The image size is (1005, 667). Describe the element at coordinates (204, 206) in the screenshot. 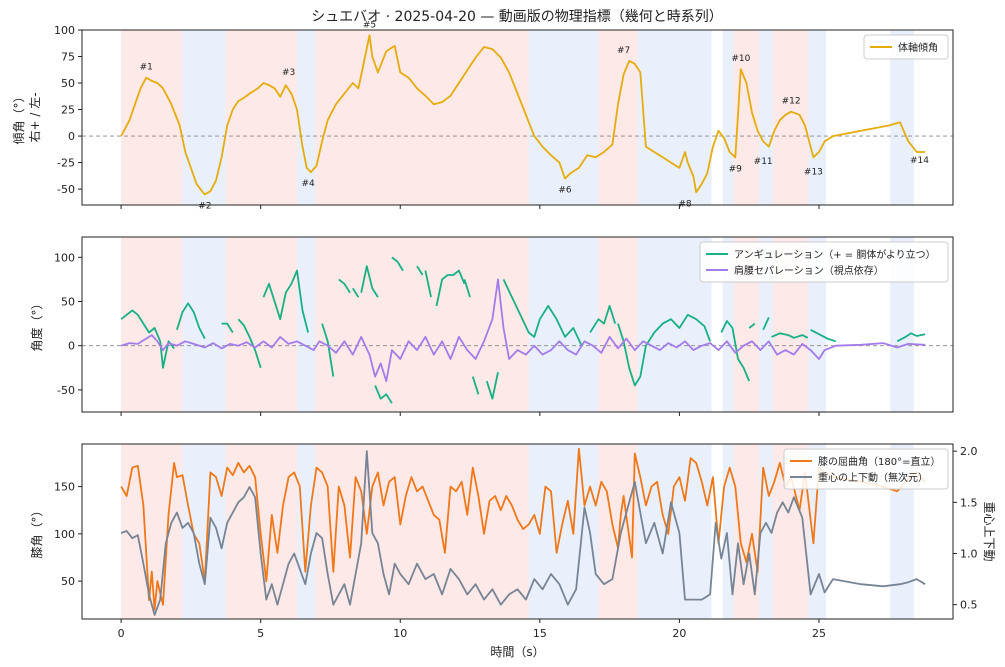

I see `peak-annotation: #2` at that location.